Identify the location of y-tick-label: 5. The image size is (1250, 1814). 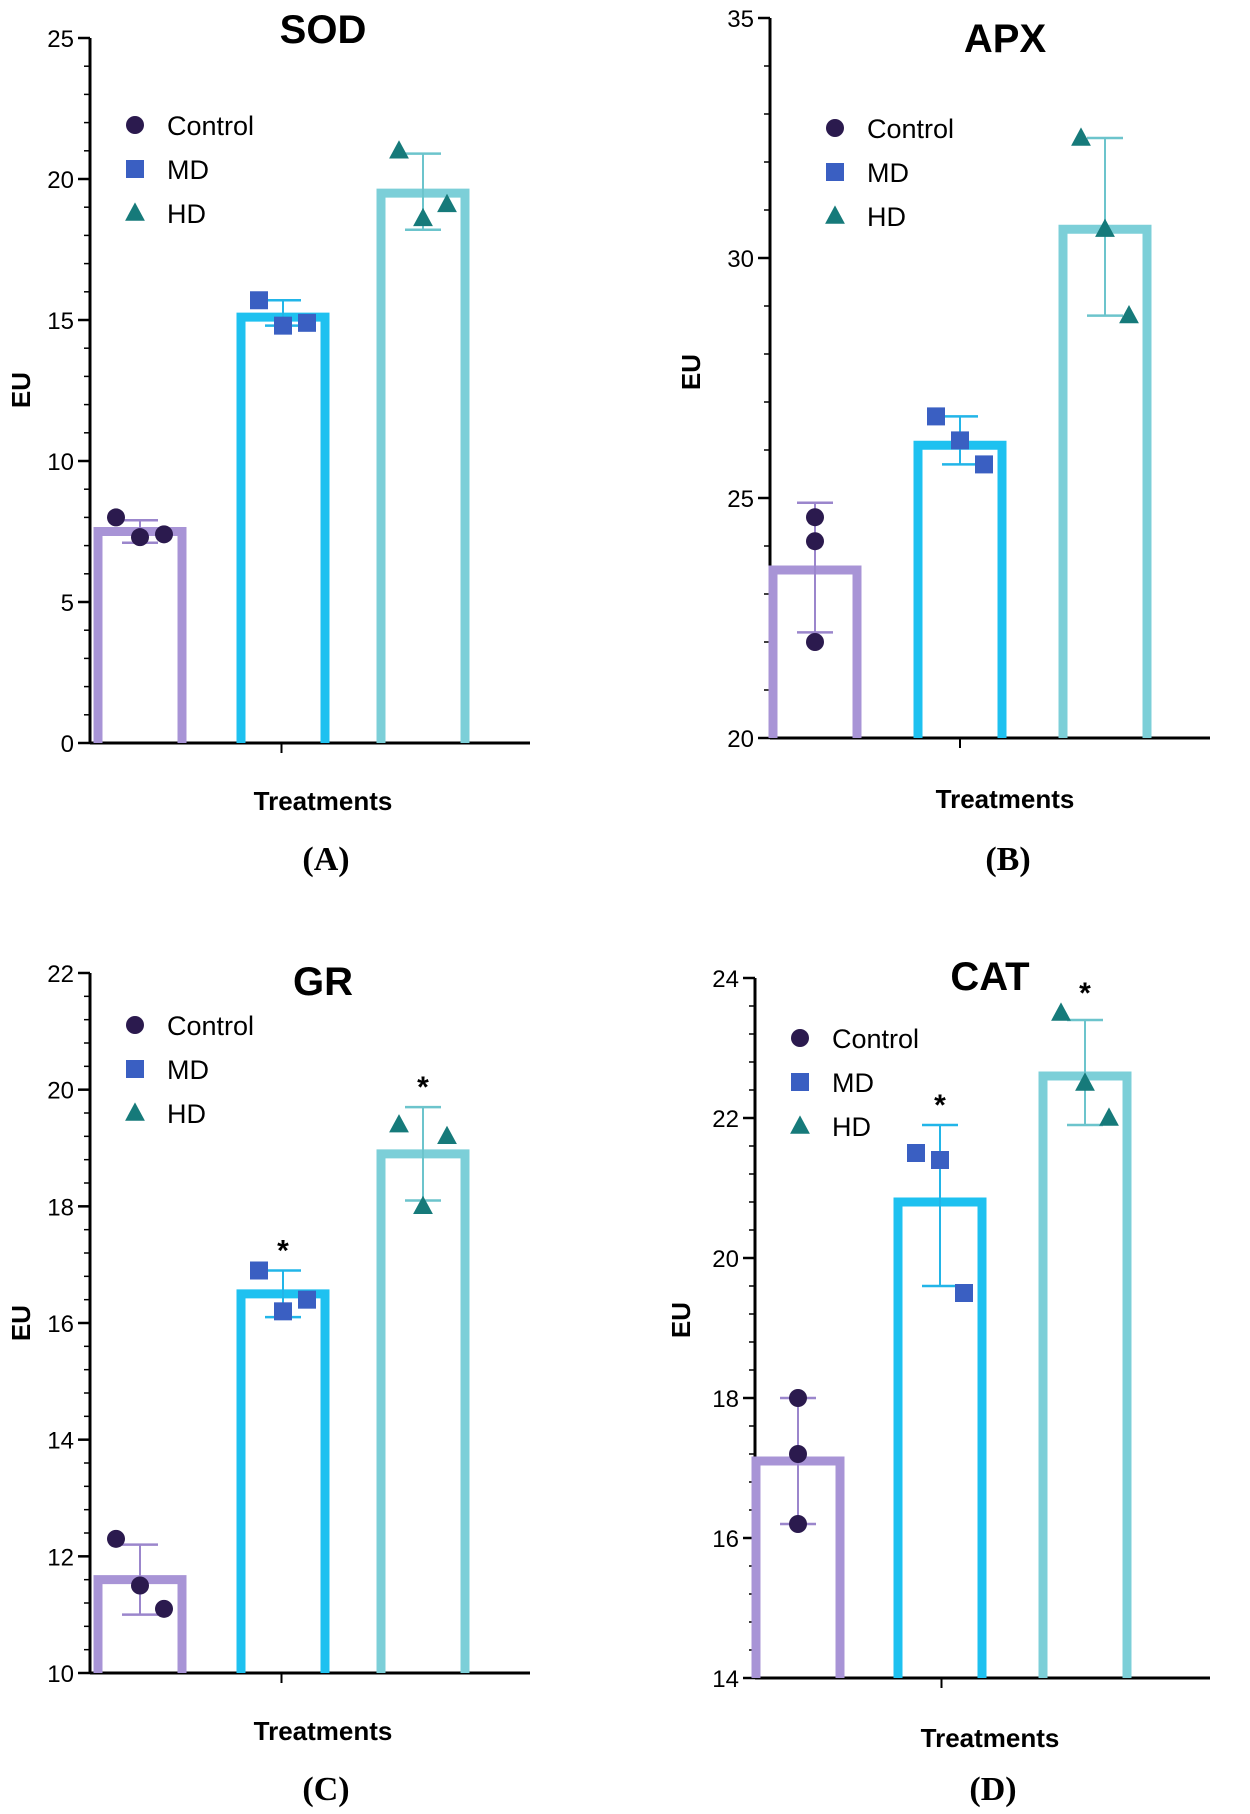
(67, 603).